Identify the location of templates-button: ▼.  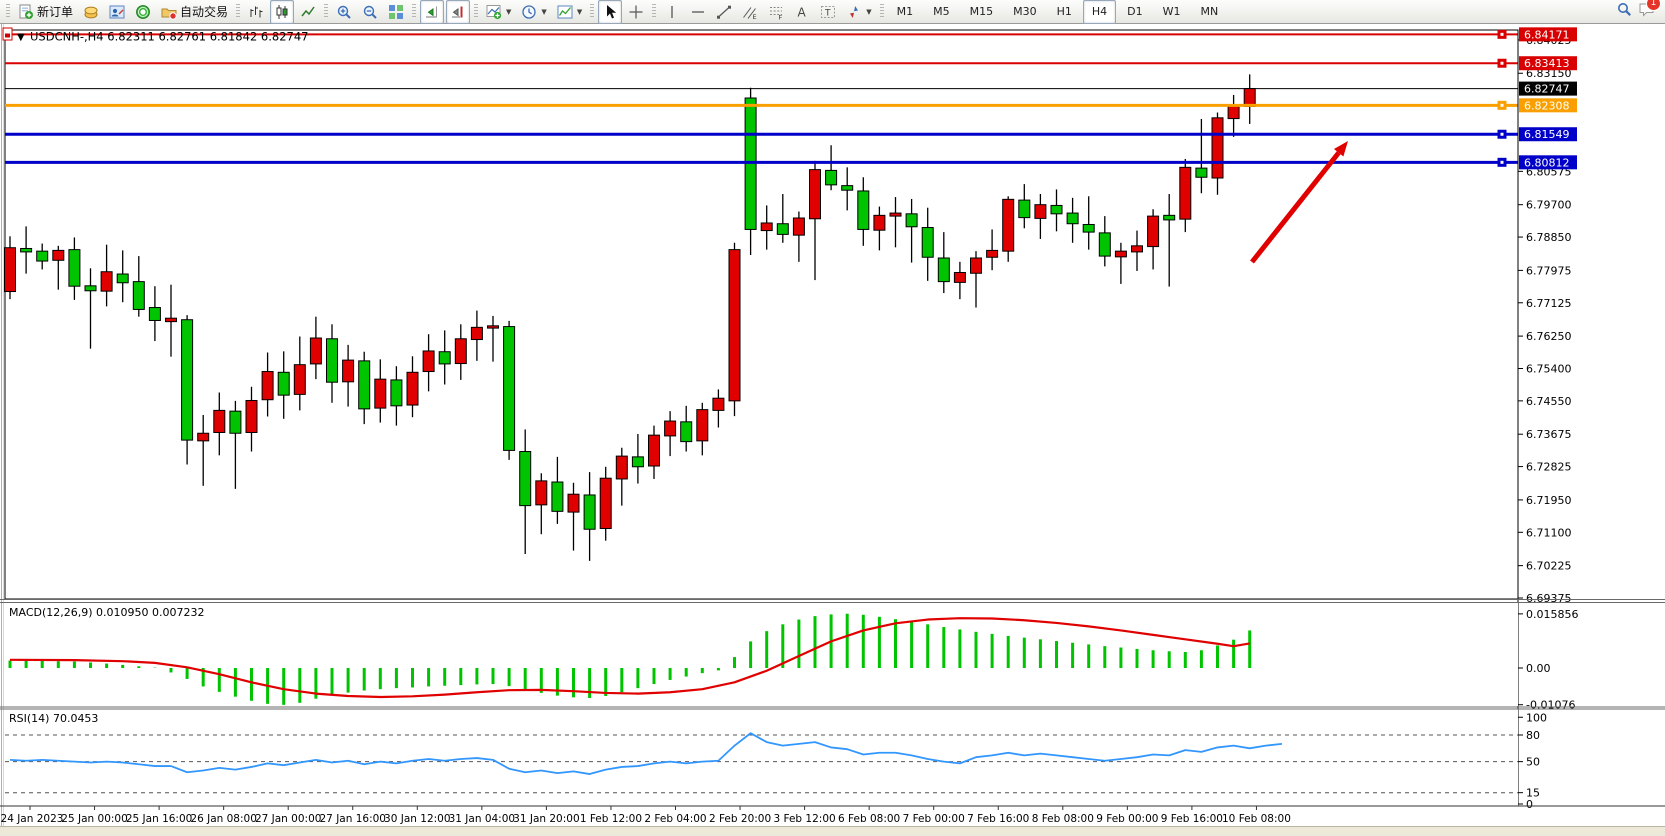
(569, 12).